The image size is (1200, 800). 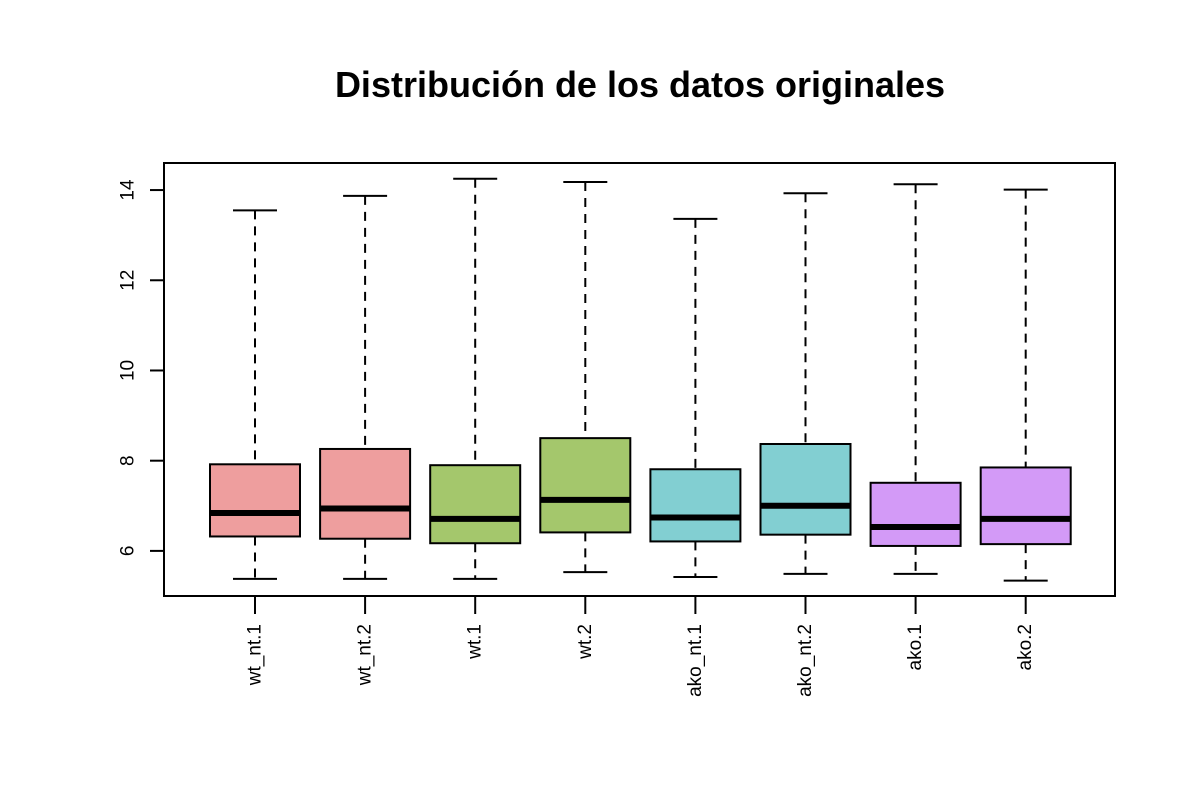 I want to click on box-ako.1, so click(x=915, y=379).